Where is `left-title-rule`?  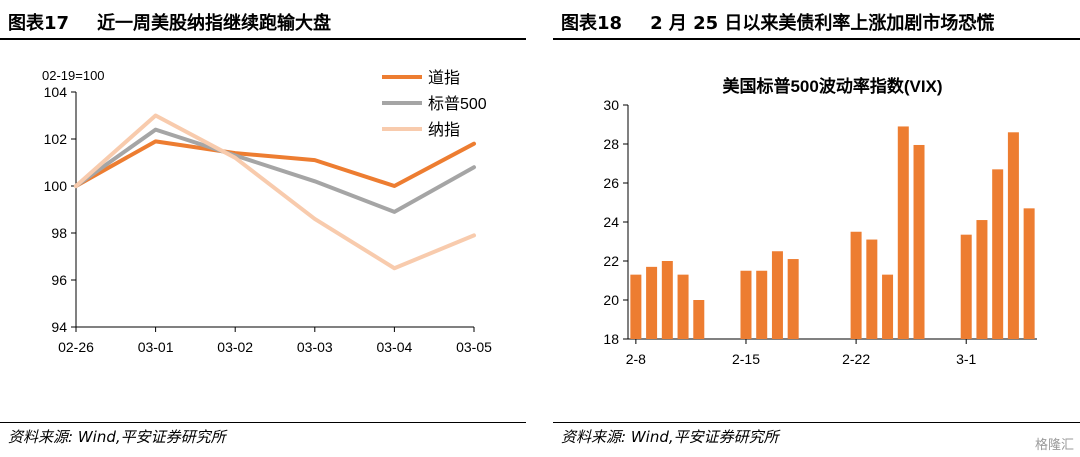
left-title-rule is located at coordinates (263, 39).